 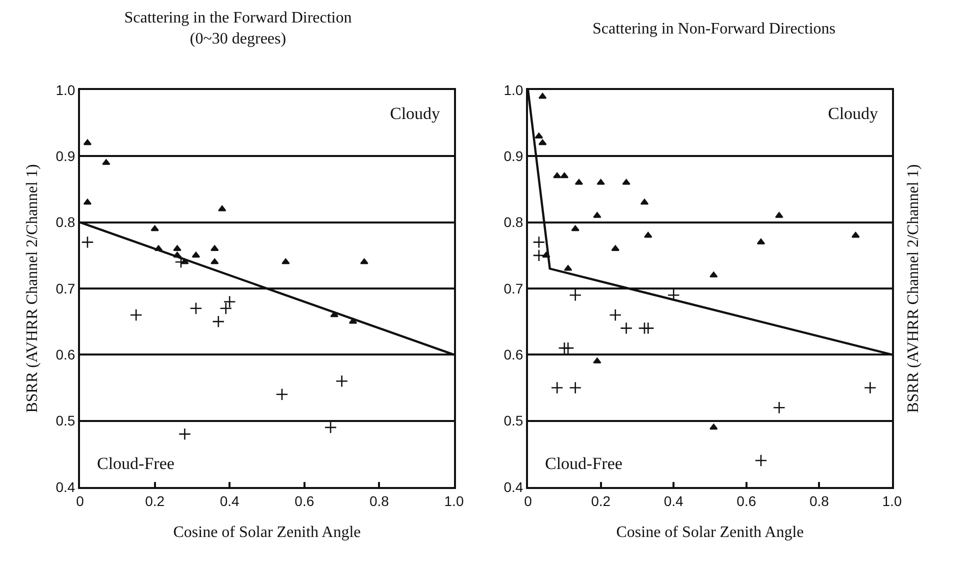 What do you see at coordinates (238, 28) in the screenshot?
I see `chart-title: Scattering in the Forward Direction (0~30 degrees)` at bounding box center [238, 28].